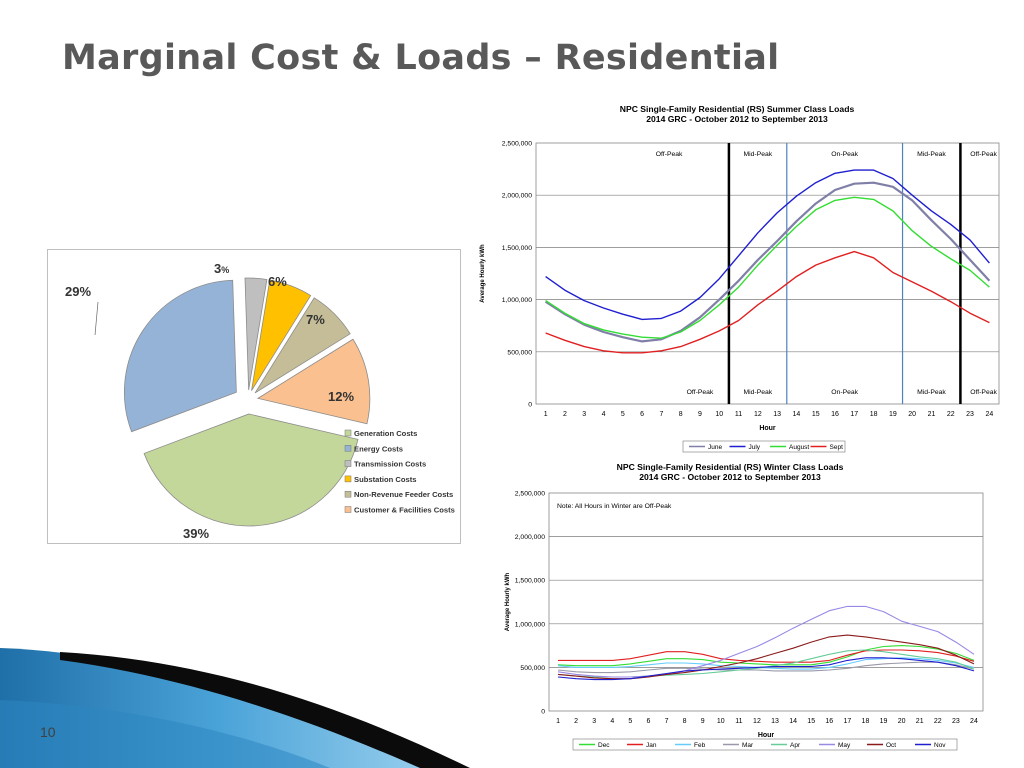 This screenshot has height=768, width=1024. What do you see at coordinates (940, 745) in the screenshot?
I see `legend-entry: Nov` at bounding box center [940, 745].